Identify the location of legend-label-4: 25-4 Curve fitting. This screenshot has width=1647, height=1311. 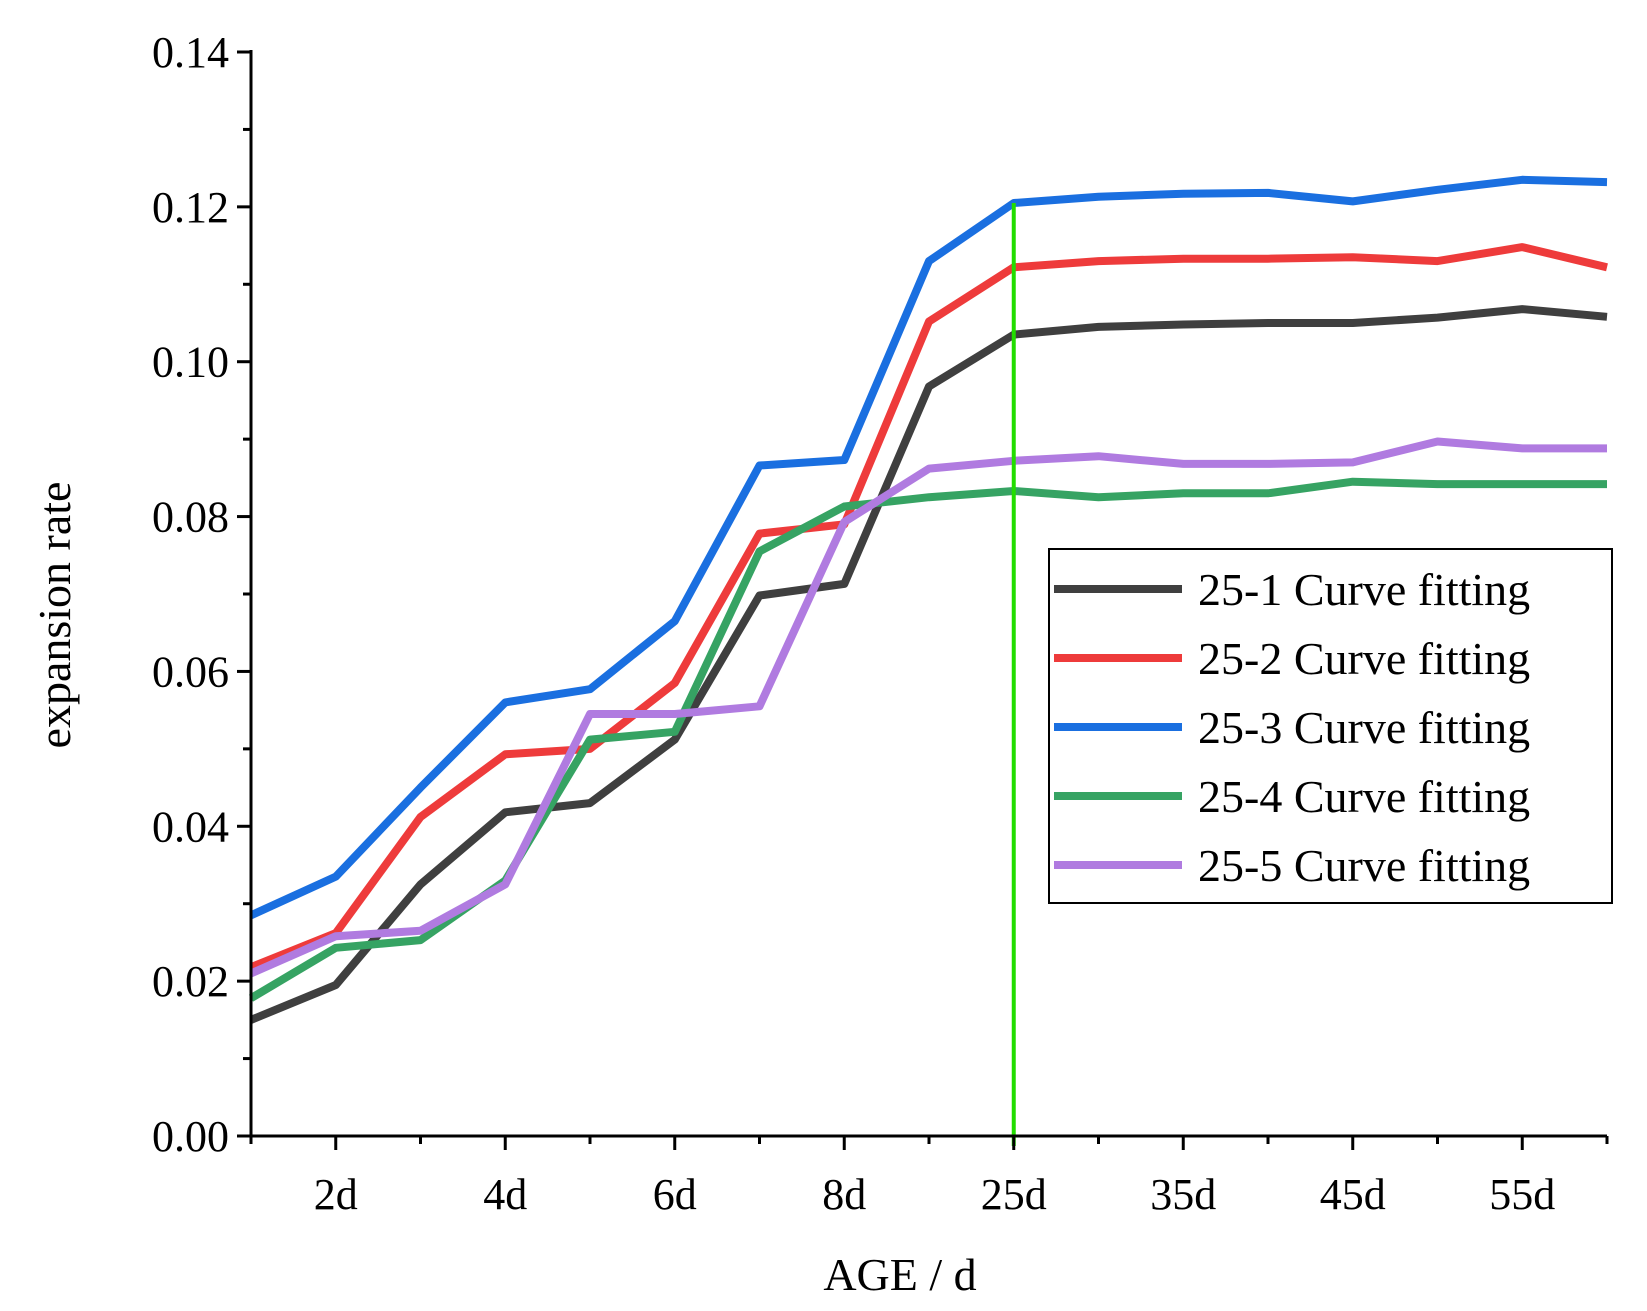
(1364, 796).